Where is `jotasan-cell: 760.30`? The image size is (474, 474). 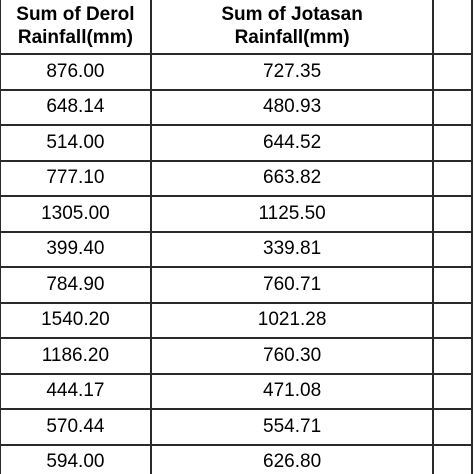
jotasan-cell: 760.30 is located at coordinates (292, 356).